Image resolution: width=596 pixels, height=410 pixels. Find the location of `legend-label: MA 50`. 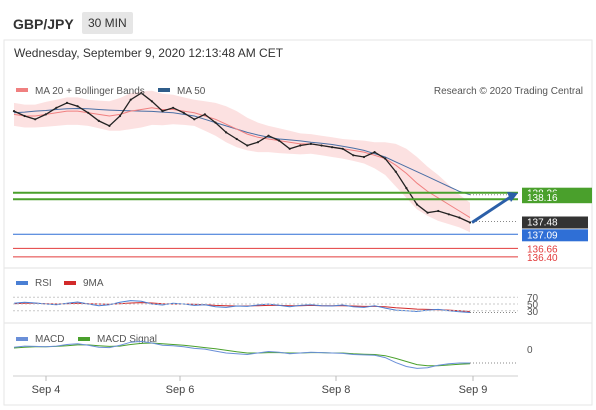

legend-label: MA 50 is located at coordinates (191, 91).